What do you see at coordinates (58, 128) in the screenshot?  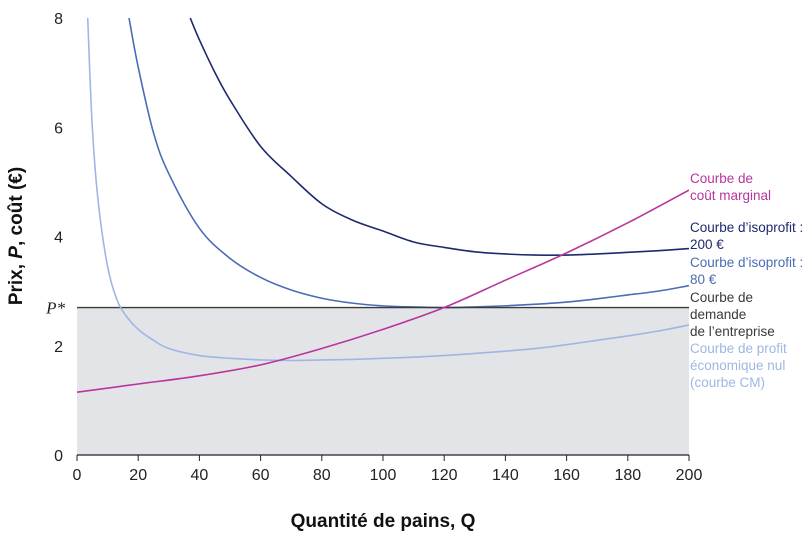 I see `y-tick-label: 6` at bounding box center [58, 128].